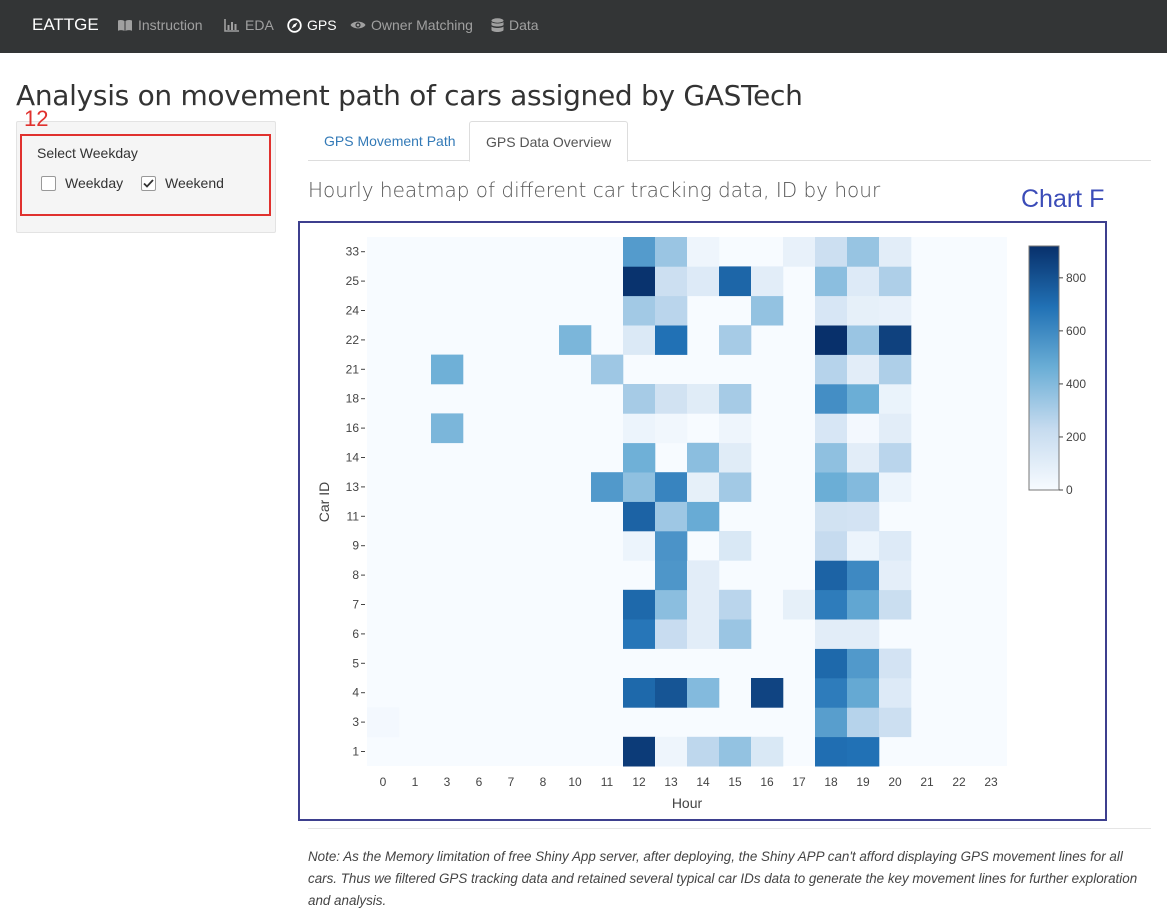 The height and width of the screenshot is (917, 1167). What do you see at coordinates (549, 141) in the screenshot?
I see `tab-gps-data-overview: GPS Data Overview` at bounding box center [549, 141].